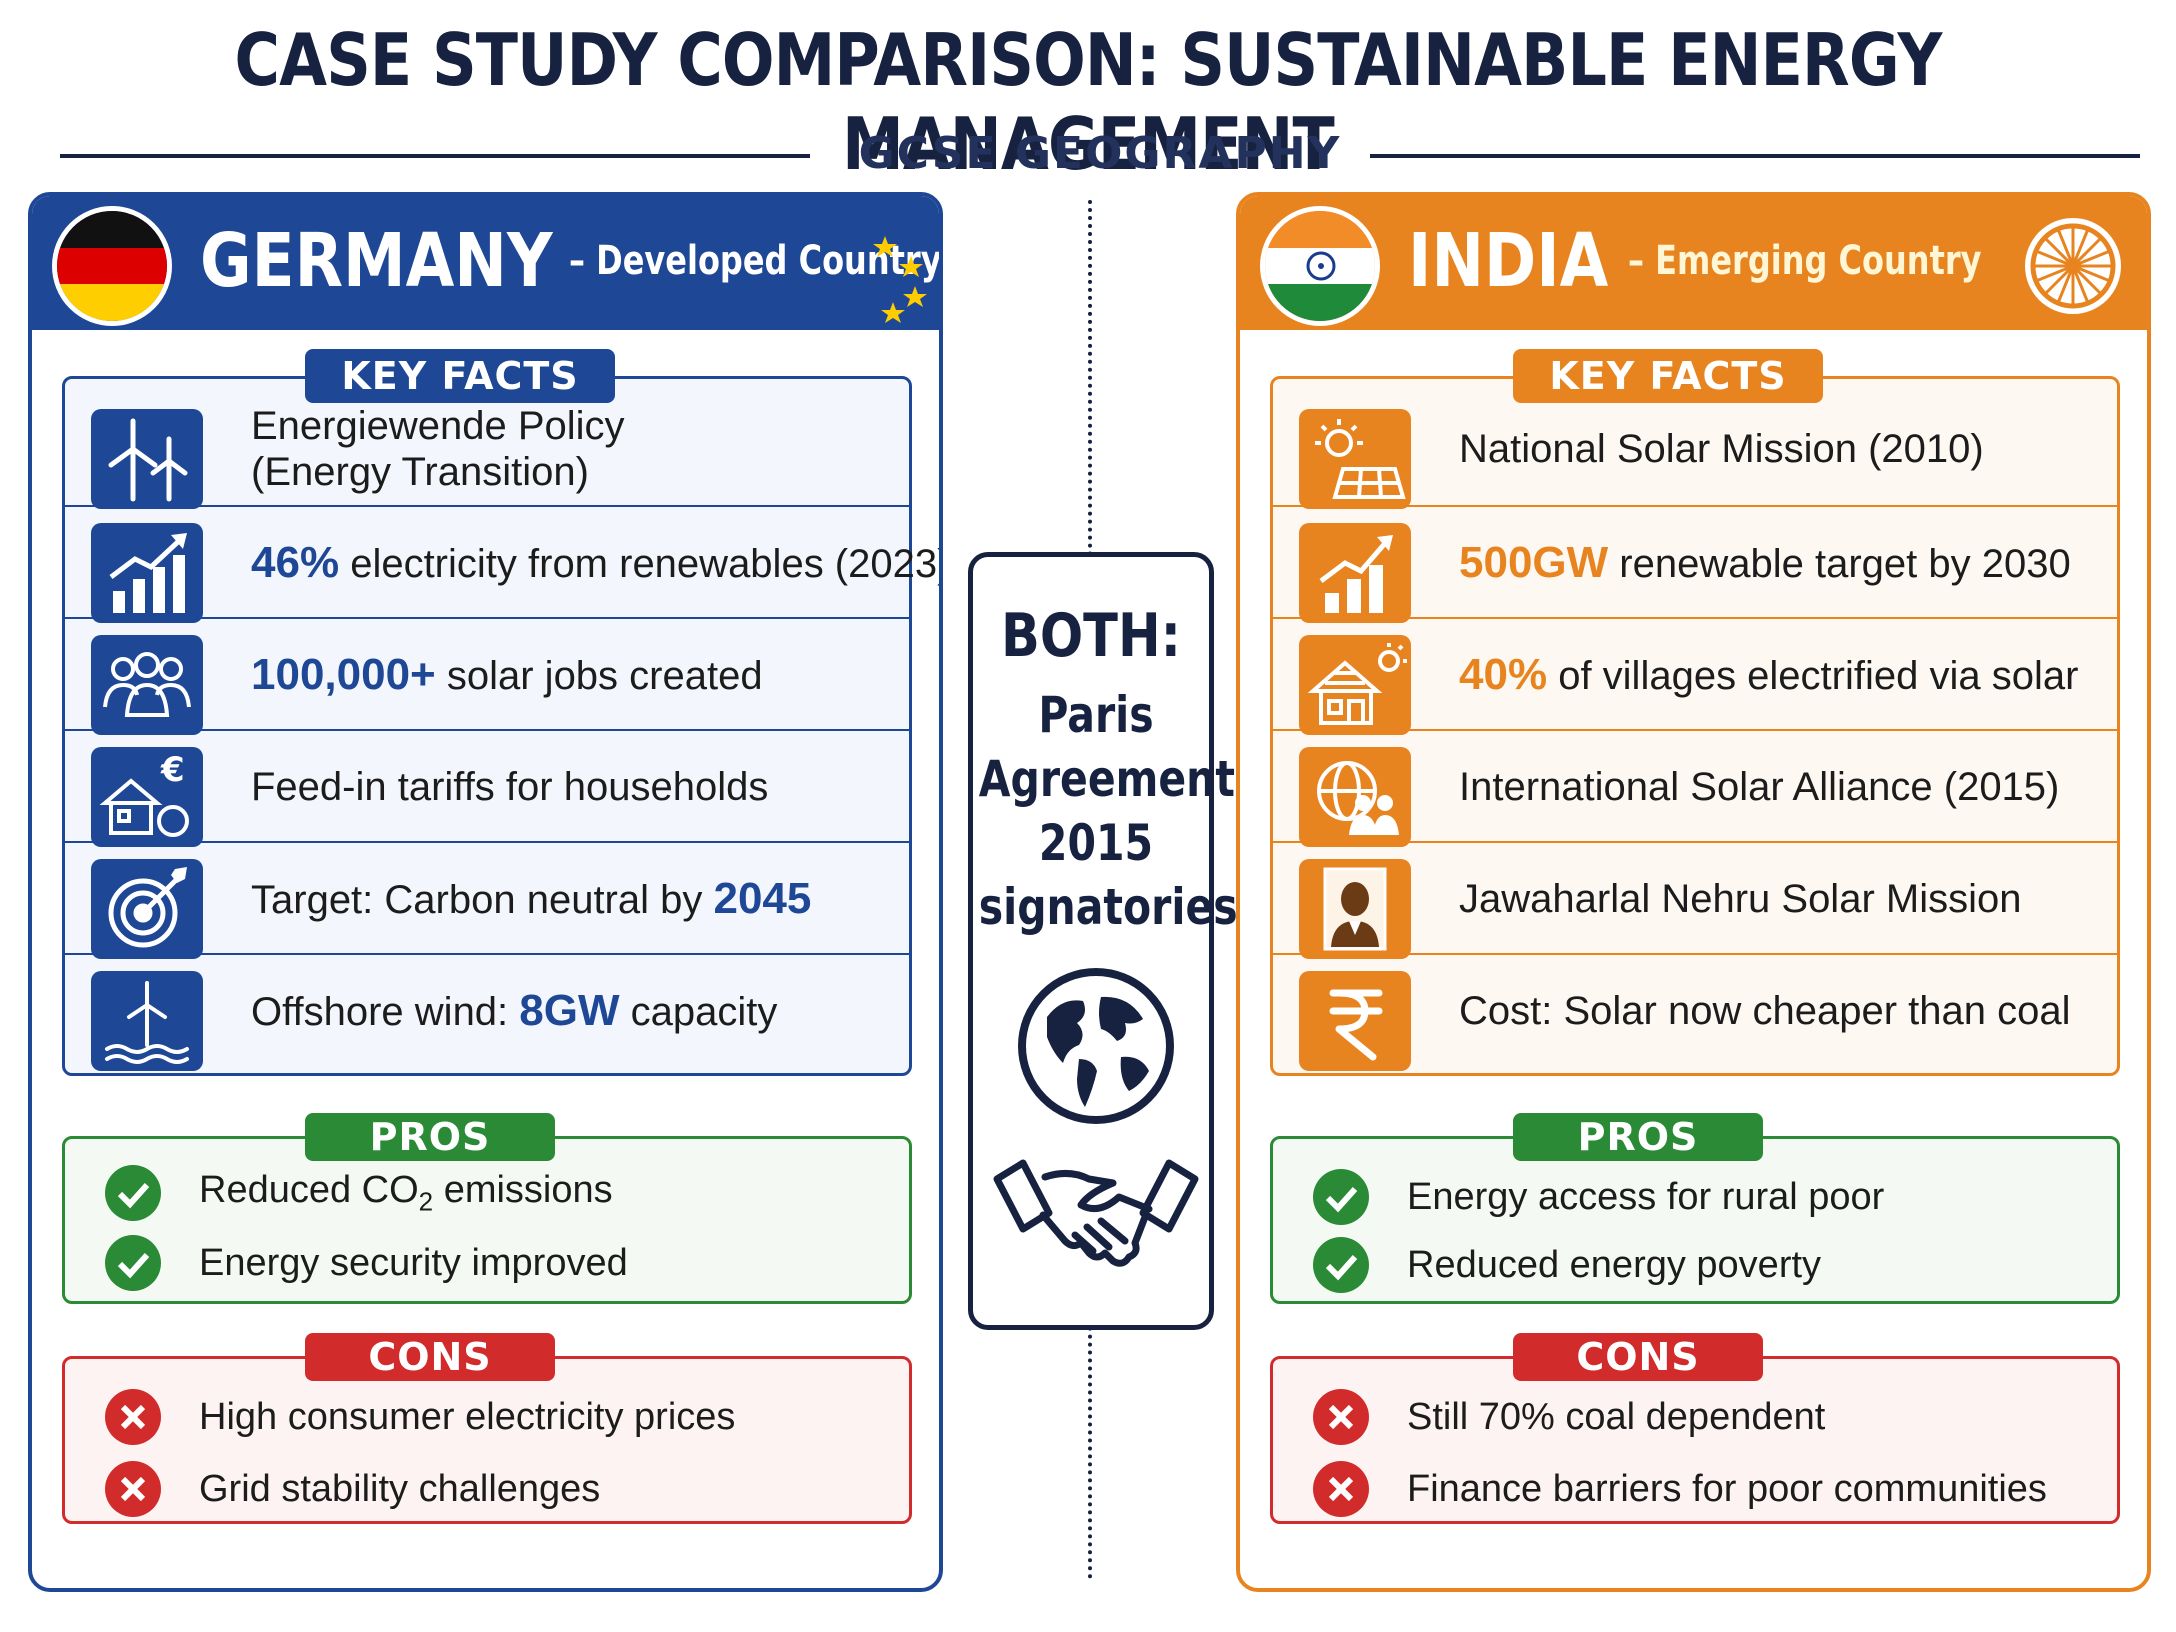 The image size is (2176, 1632). What do you see at coordinates (430, 1137) in the screenshot?
I see `germany-pros-label: PROS` at bounding box center [430, 1137].